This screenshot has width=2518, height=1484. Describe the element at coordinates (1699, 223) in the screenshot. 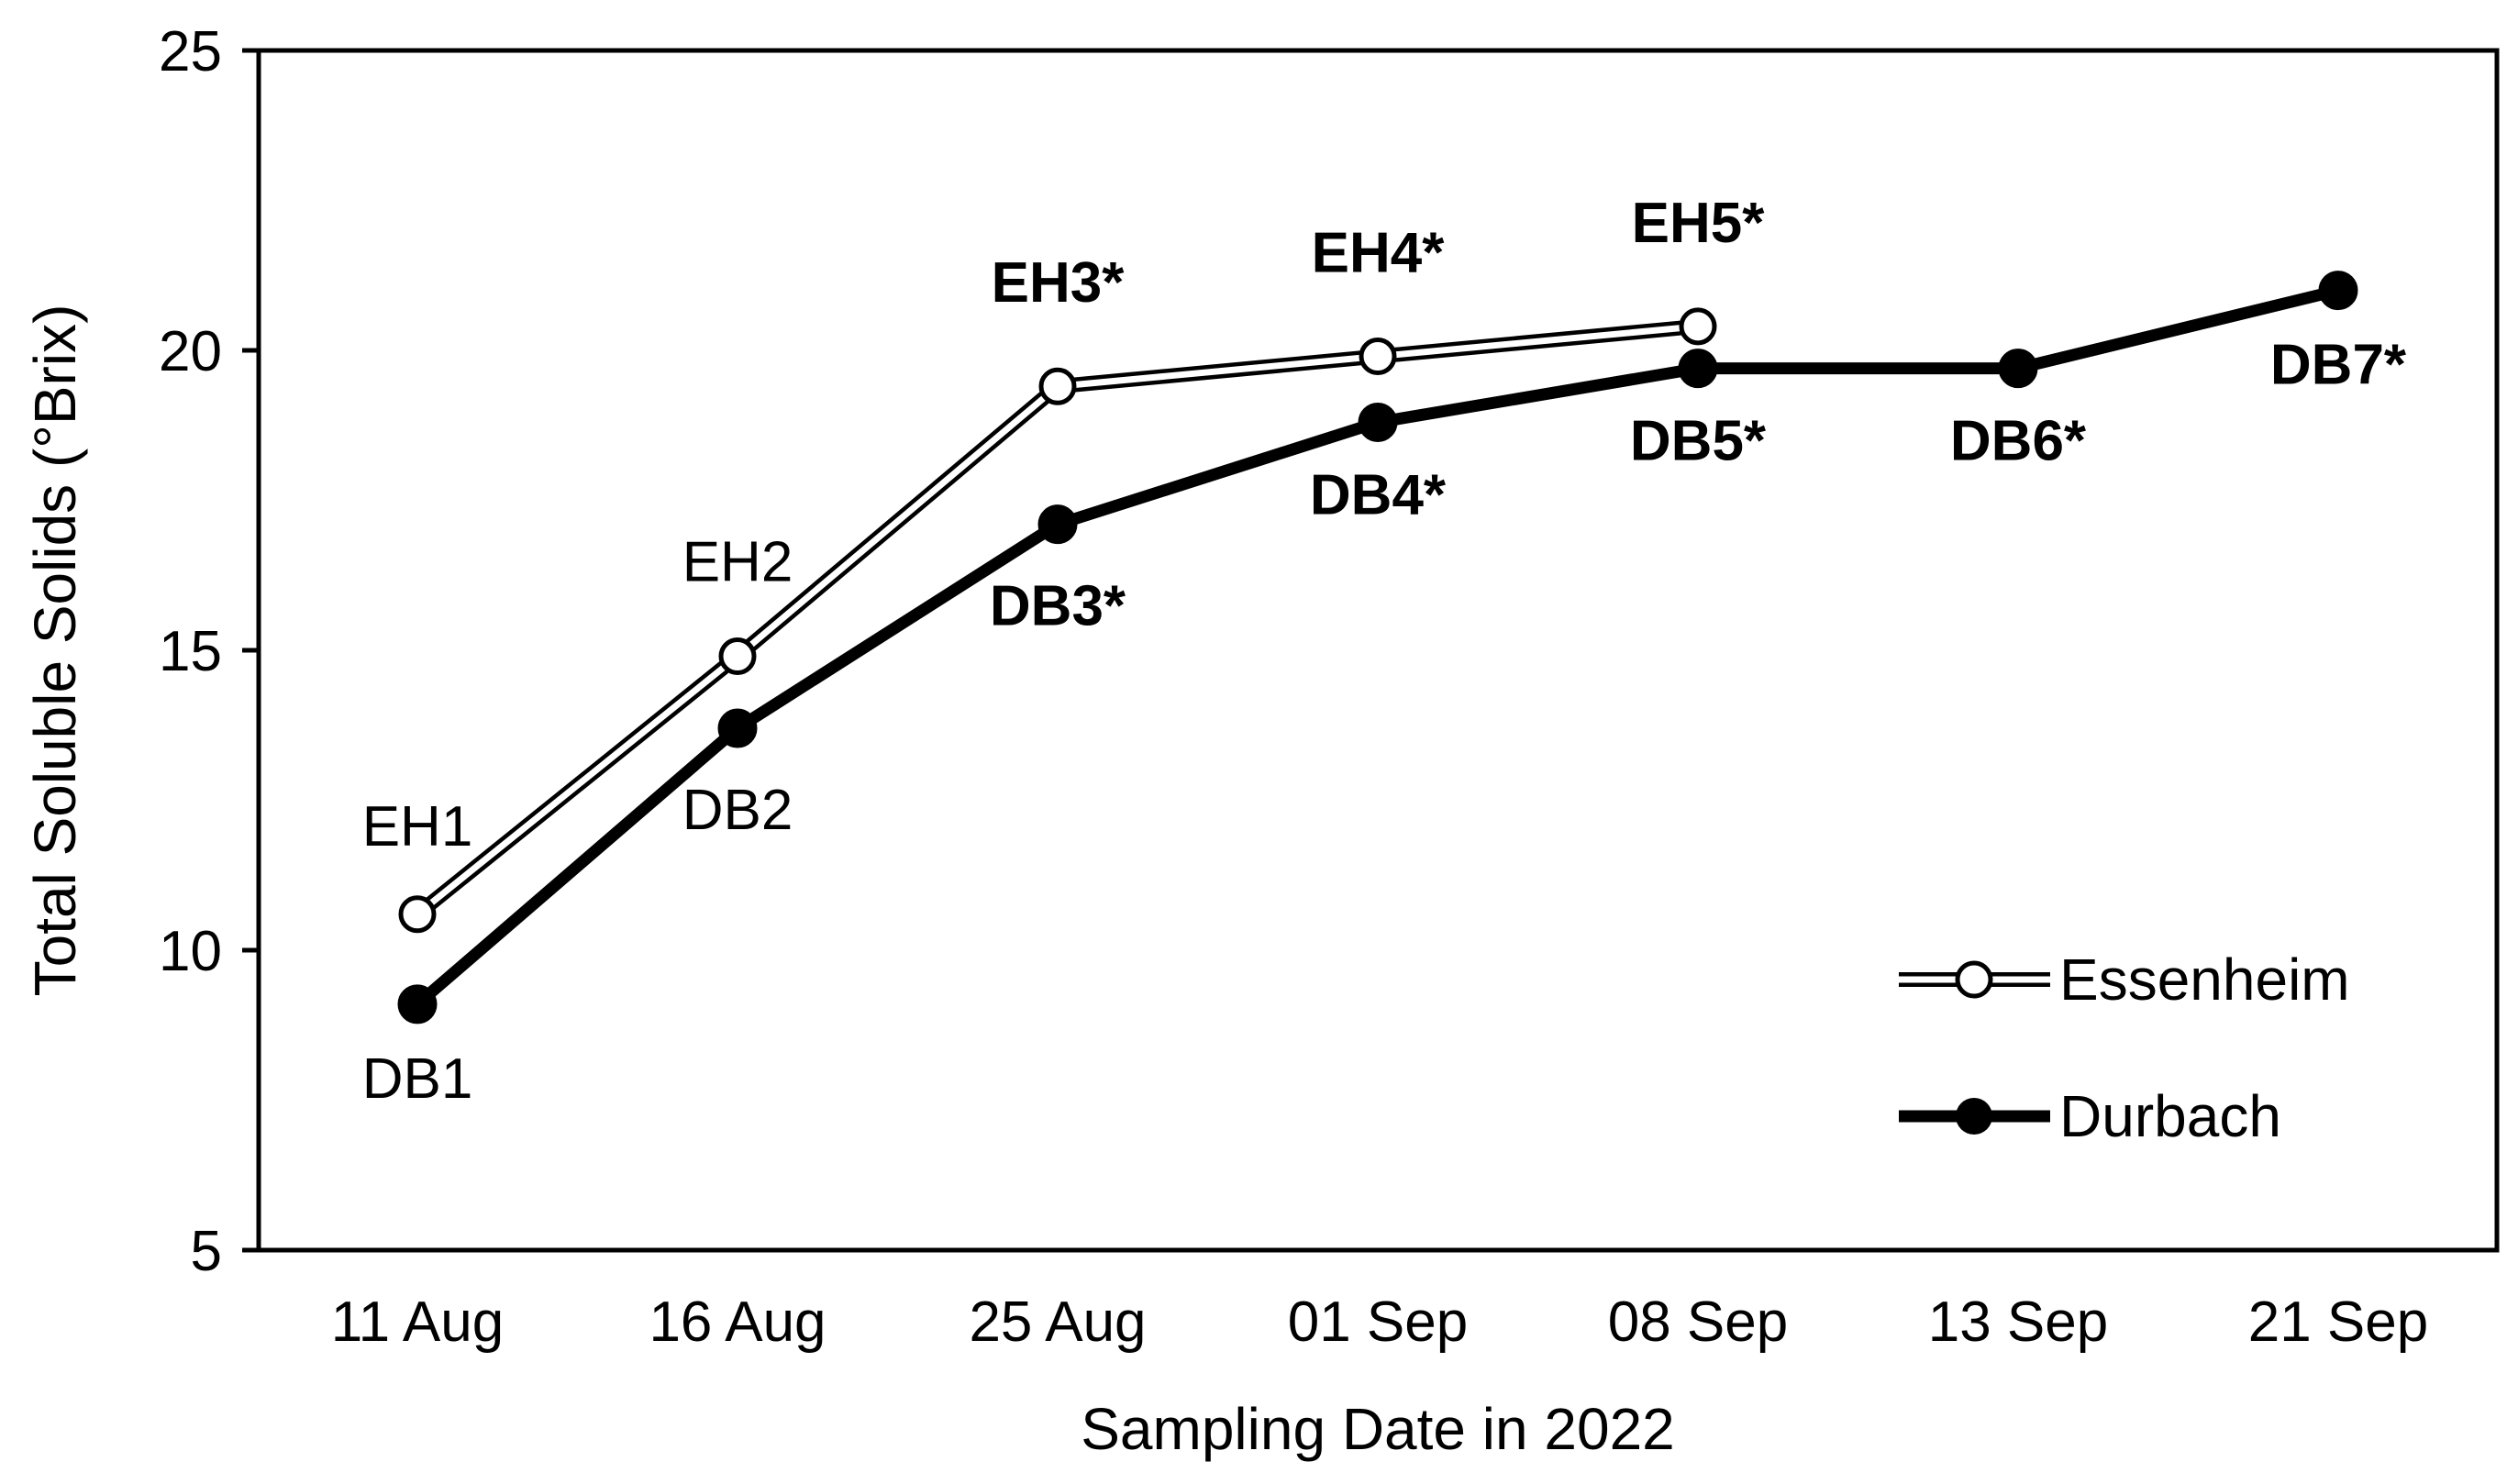

I see `data-label-essenheim: EH5*` at that location.